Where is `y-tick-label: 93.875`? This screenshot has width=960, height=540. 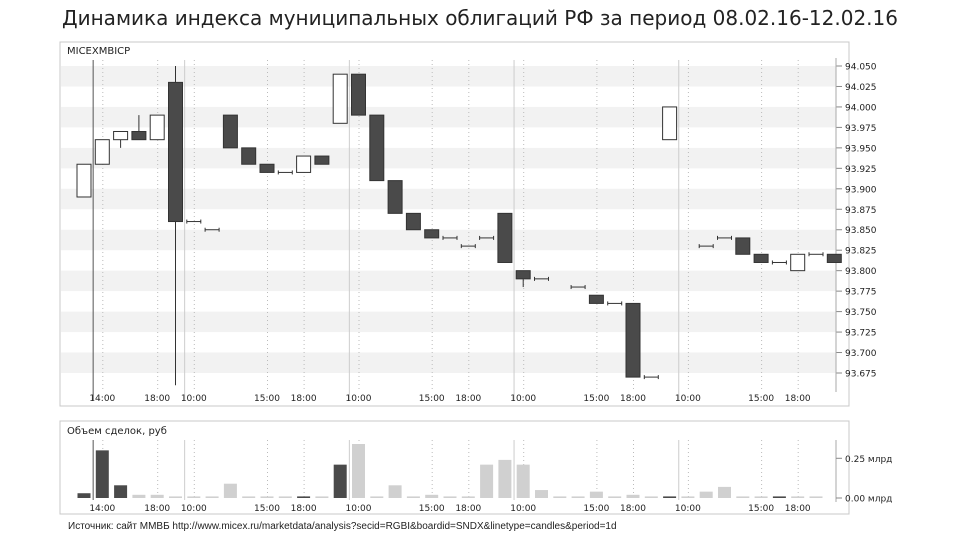 y-tick-label: 93.875 is located at coordinates (861, 211).